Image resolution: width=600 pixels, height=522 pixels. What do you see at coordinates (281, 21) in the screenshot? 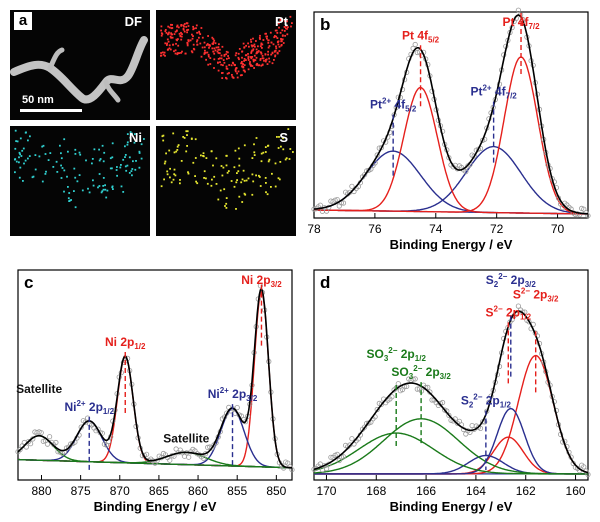
I see `map-label-pt: Pt` at bounding box center [281, 21].